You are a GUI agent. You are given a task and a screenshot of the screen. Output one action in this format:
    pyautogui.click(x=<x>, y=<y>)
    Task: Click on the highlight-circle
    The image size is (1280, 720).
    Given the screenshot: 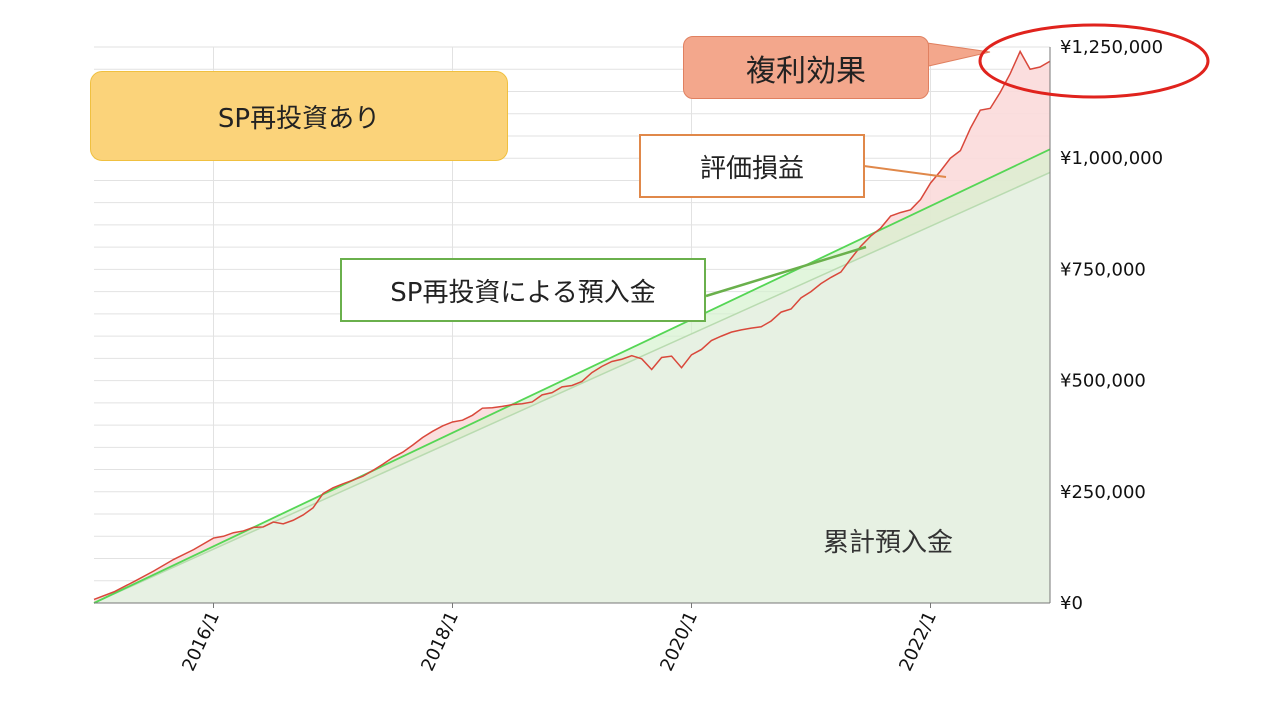 What is the action you would take?
    pyautogui.click(x=1094, y=61)
    